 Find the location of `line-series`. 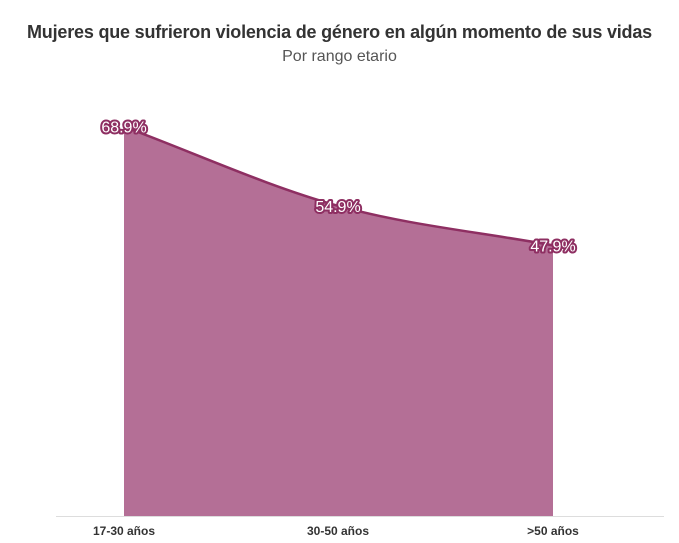

line-series is located at coordinates (338, 186).